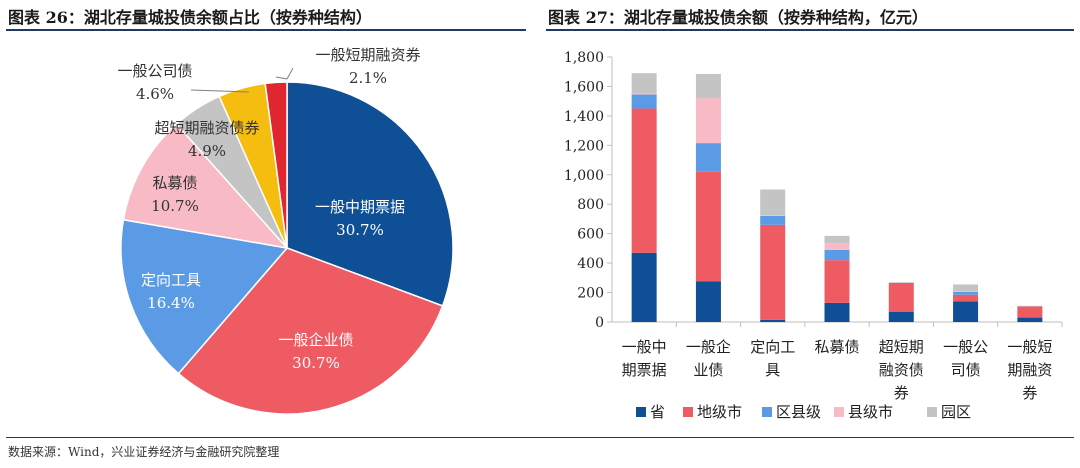 The image size is (1080, 468). I want to click on pie-label-value: 4.6%, so click(155, 94).